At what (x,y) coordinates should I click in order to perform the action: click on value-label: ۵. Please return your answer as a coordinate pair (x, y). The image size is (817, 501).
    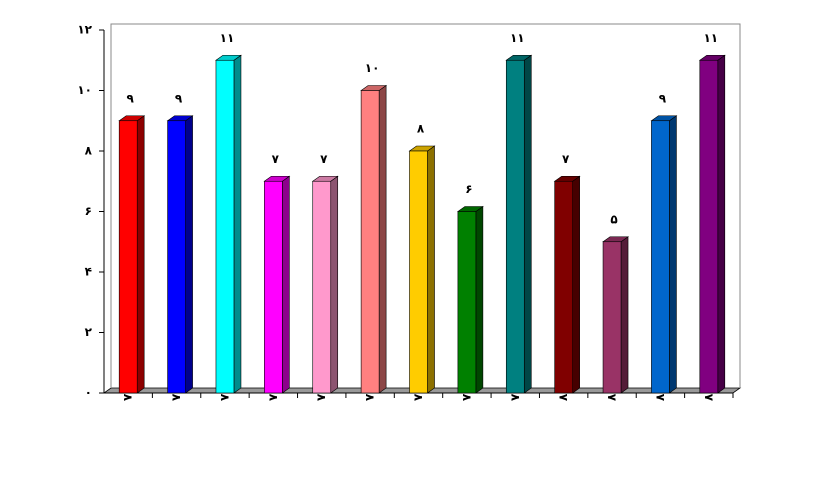
    Looking at the image, I should click on (613, 219).